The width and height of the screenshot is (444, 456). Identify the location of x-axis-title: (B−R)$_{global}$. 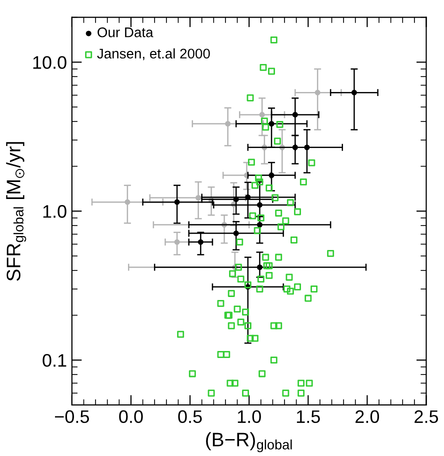
(249, 442).